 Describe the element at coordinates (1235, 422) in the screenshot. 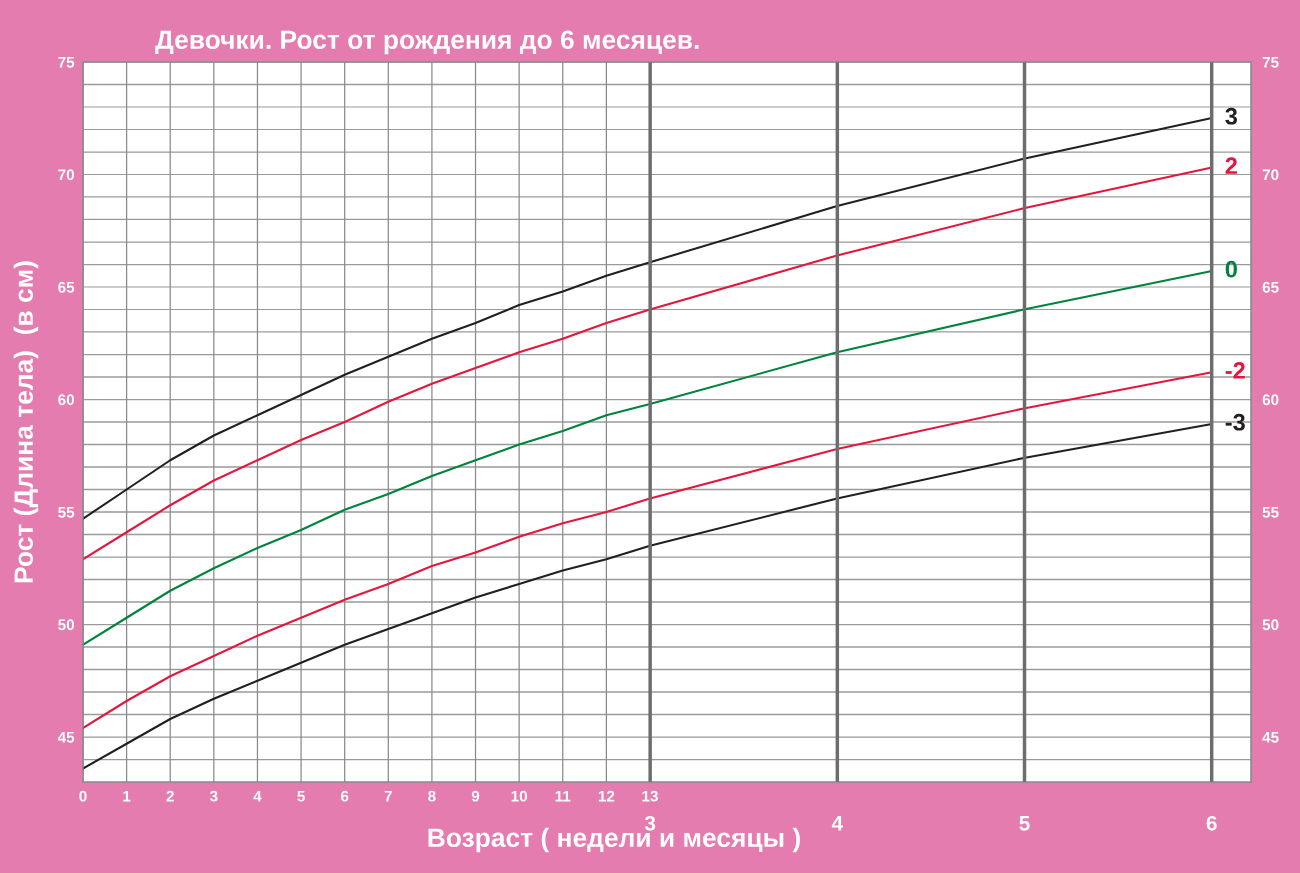

I see `series-label: -3` at that location.